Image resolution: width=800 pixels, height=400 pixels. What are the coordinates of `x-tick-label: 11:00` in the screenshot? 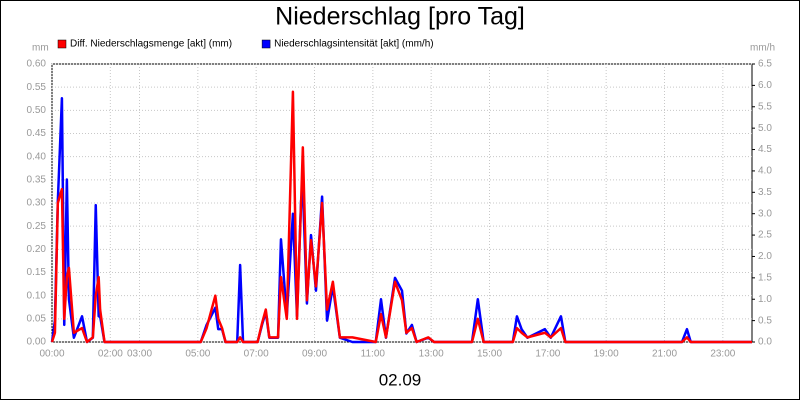 It's located at (373, 354).